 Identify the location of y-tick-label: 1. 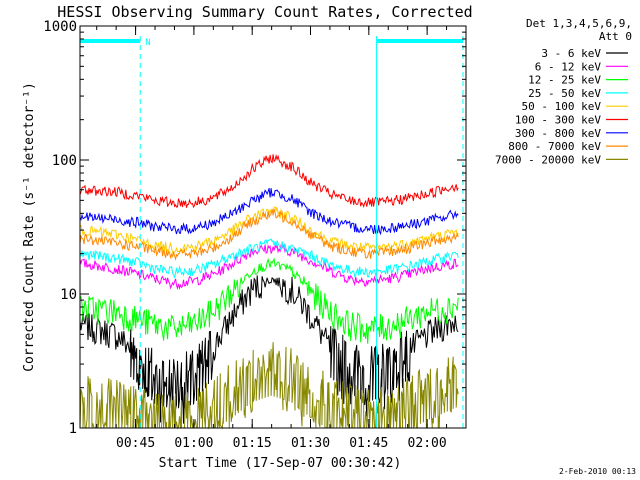
(73, 429).